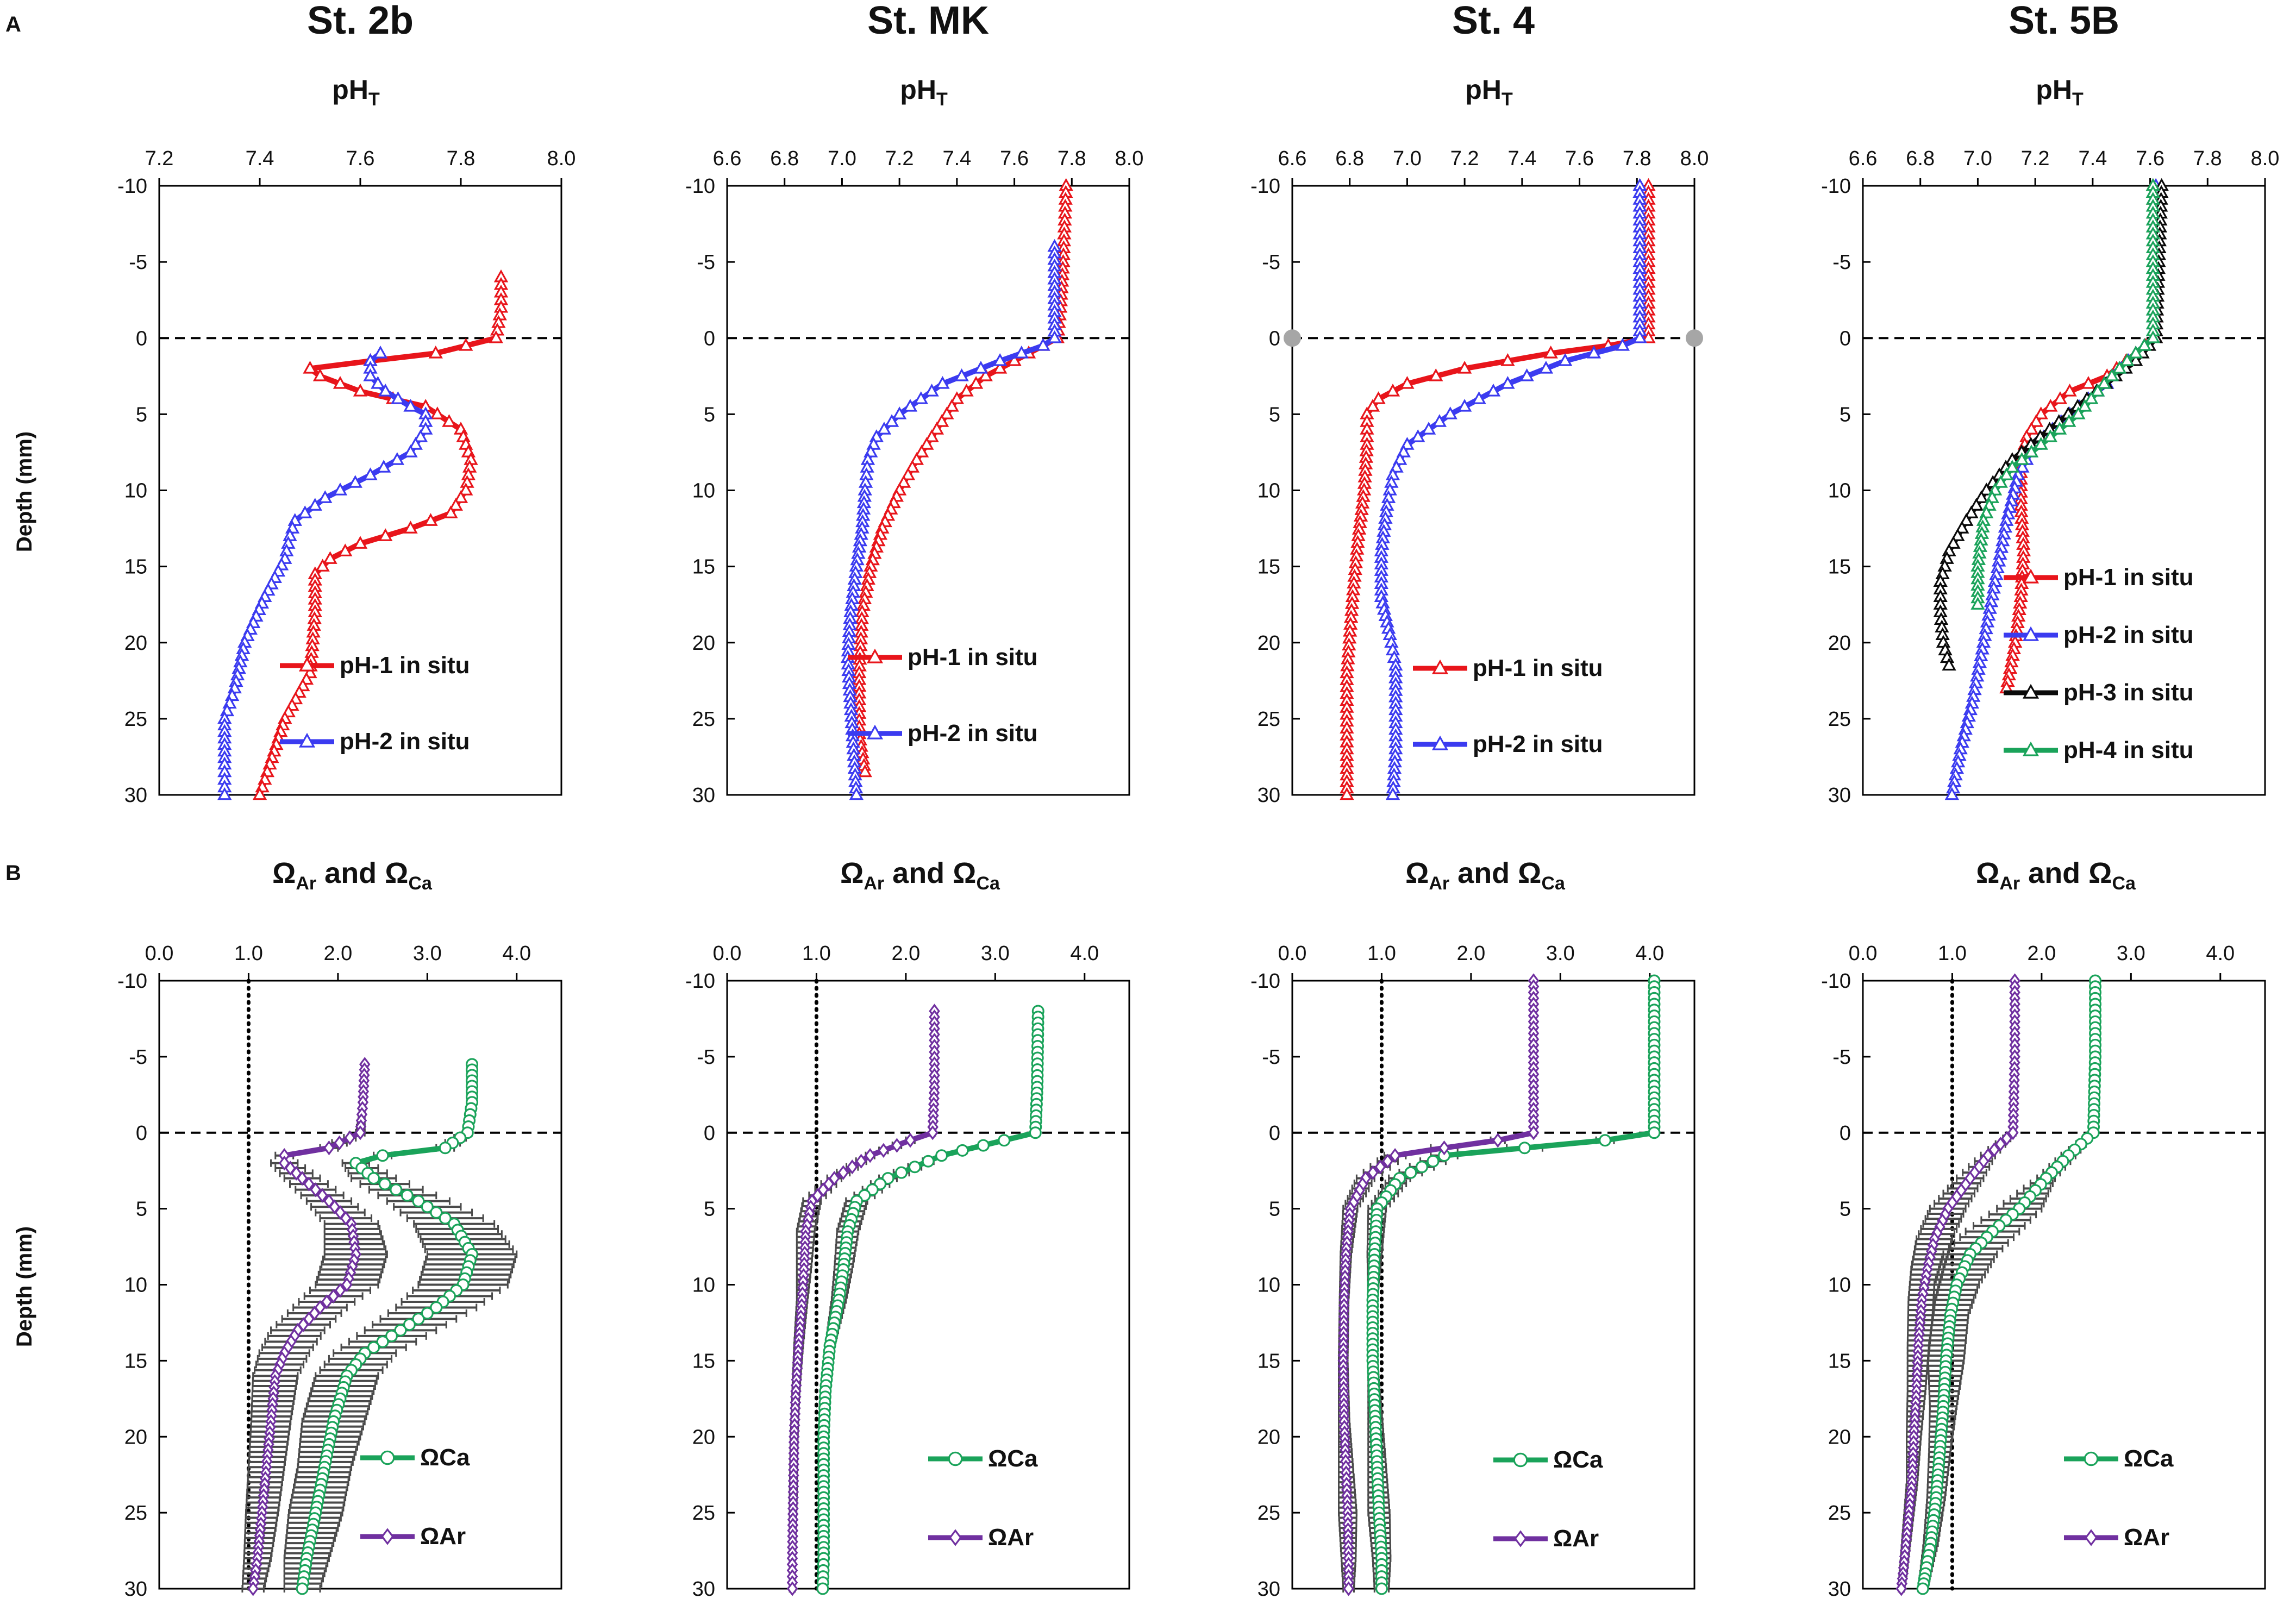 Image resolution: width=2296 pixels, height=1605 pixels. Describe the element at coordinates (136, 1361) in the screenshot. I see `y-tick-label: 15` at that location.